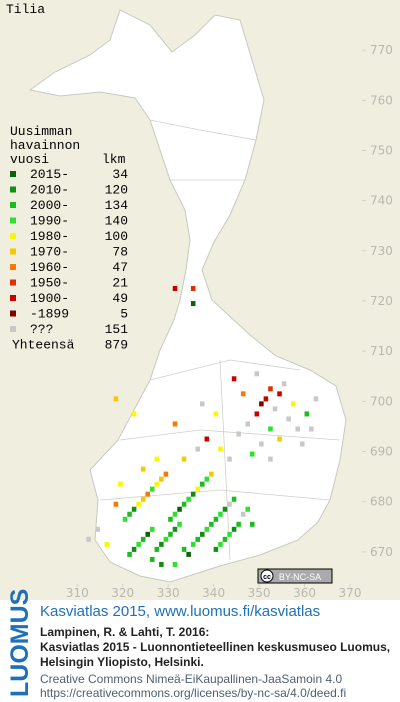  Describe the element at coordinates (381, 552) in the screenshot. I see `y-tick-label: 670` at that location.